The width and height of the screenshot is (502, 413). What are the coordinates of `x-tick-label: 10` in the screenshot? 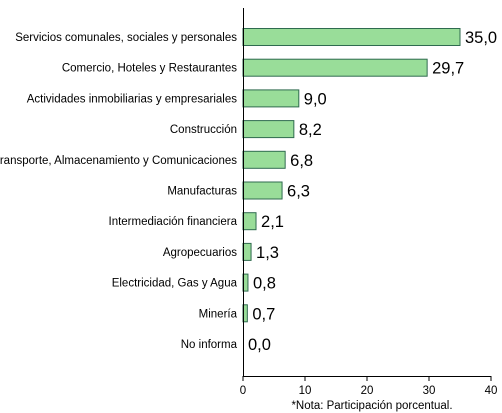 It's located at (305, 391).